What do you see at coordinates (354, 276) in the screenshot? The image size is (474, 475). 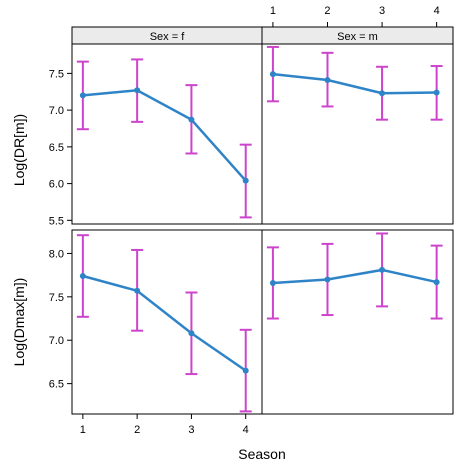 I see `series-line-r2-c2` at bounding box center [354, 276].